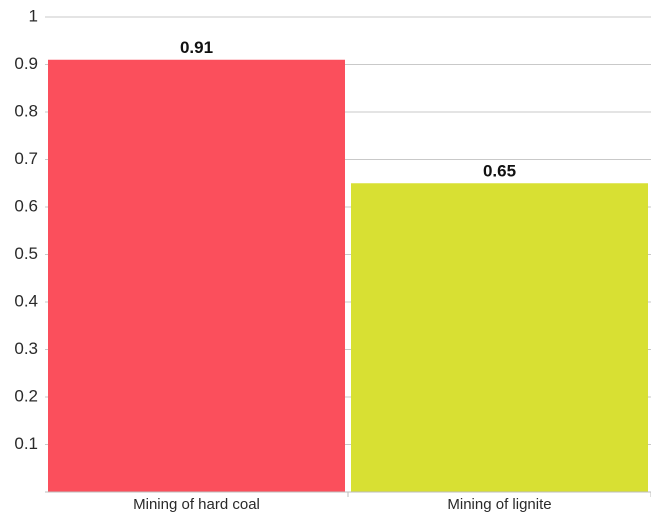 The width and height of the screenshot is (651, 519). I want to click on x-tick-label: Mining of lignite, so click(499, 504).